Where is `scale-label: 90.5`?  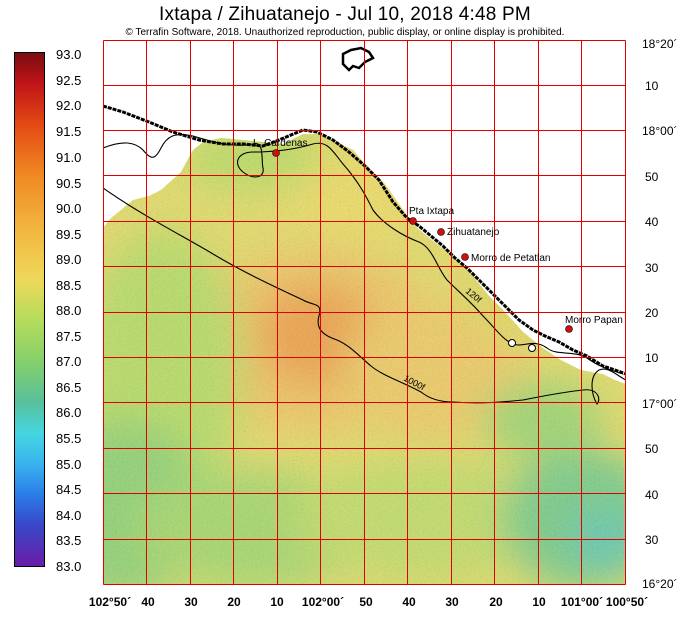 scale-label: 90.5 is located at coordinates (69, 183).